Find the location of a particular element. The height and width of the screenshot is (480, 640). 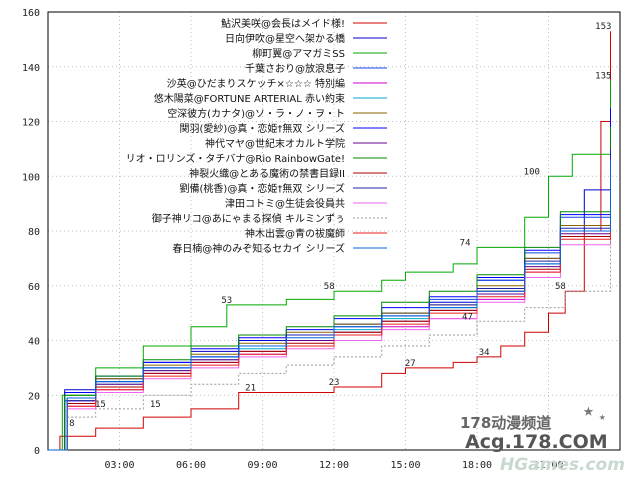

data-label: 27 is located at coordinates (410, 364).